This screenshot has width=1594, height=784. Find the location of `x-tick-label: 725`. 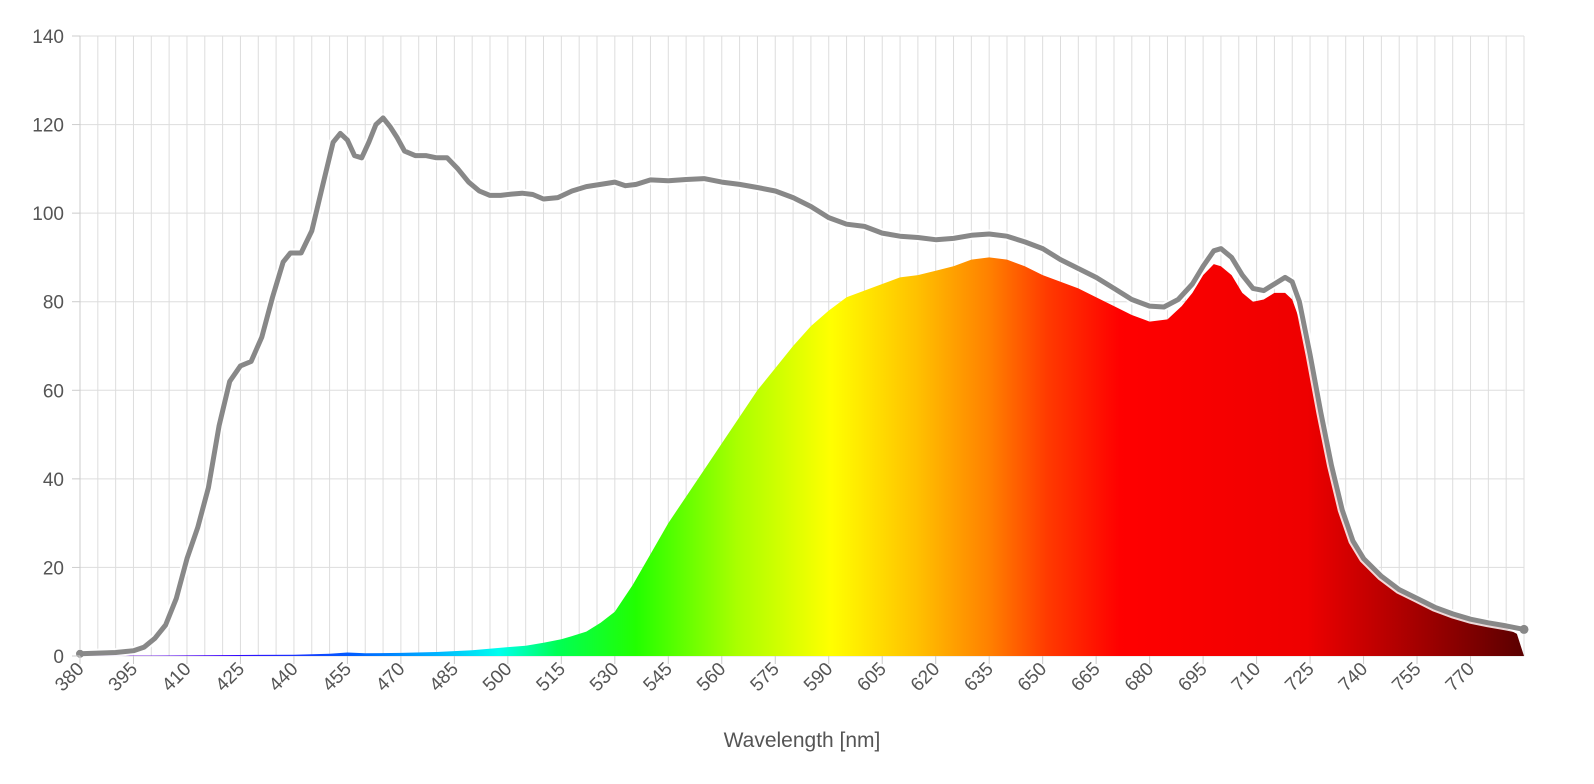

x-tick-label: 725 is located at coordinates (1299, 677).